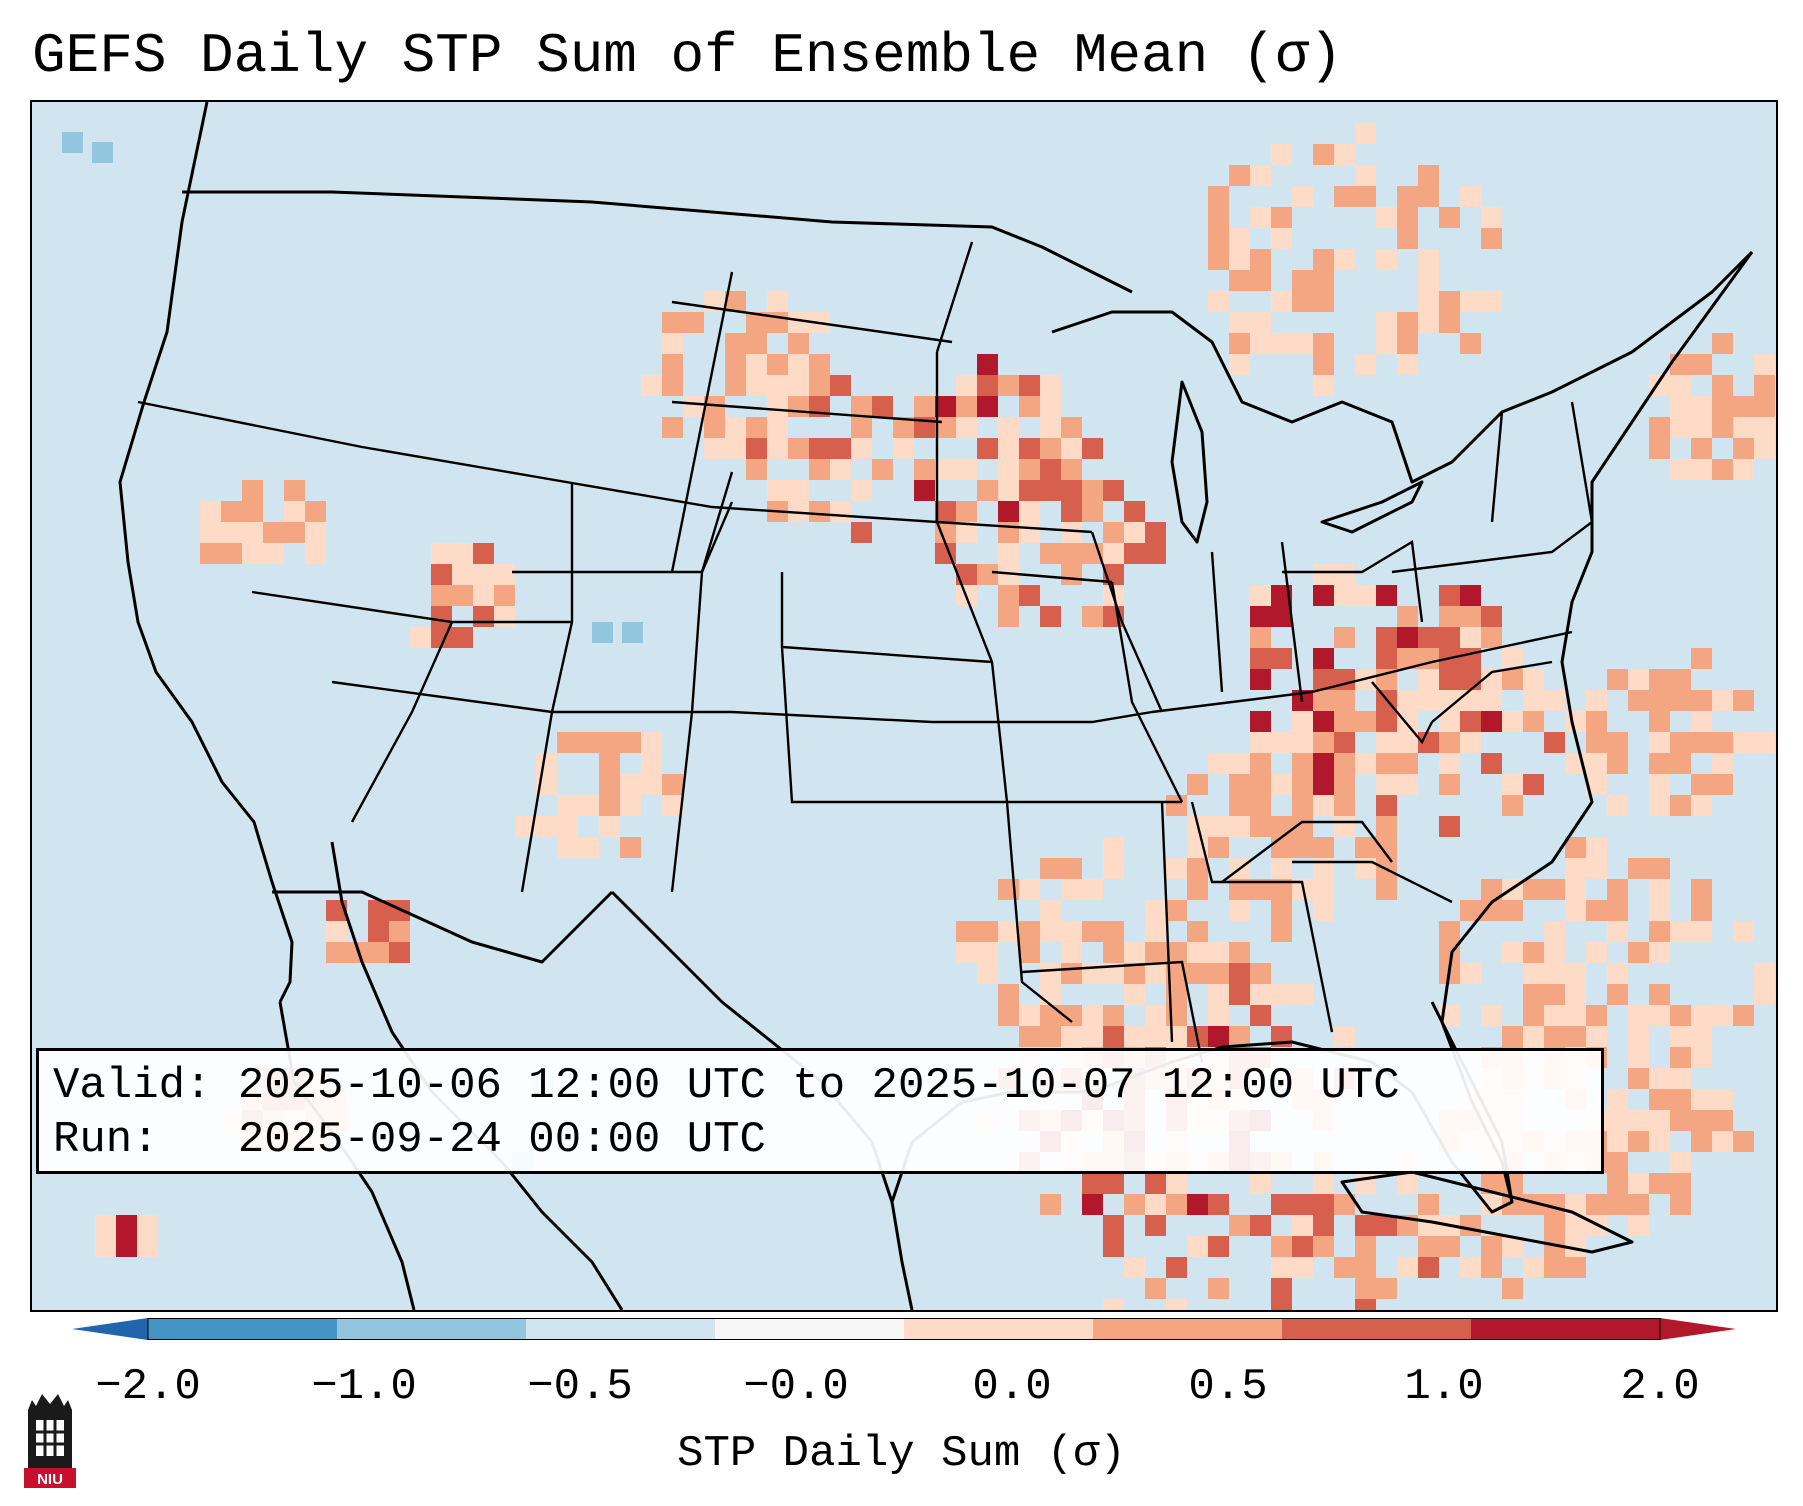 This screenshot has height=1506, width=1803. I want to click on colorbar-tick-label: 2.0, so click(1660, 1387).